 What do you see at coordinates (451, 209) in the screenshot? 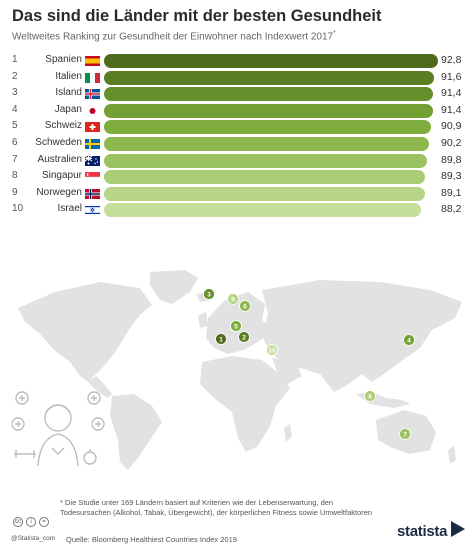
I see `value-label: 88,2` at bounding box center [451, 209].